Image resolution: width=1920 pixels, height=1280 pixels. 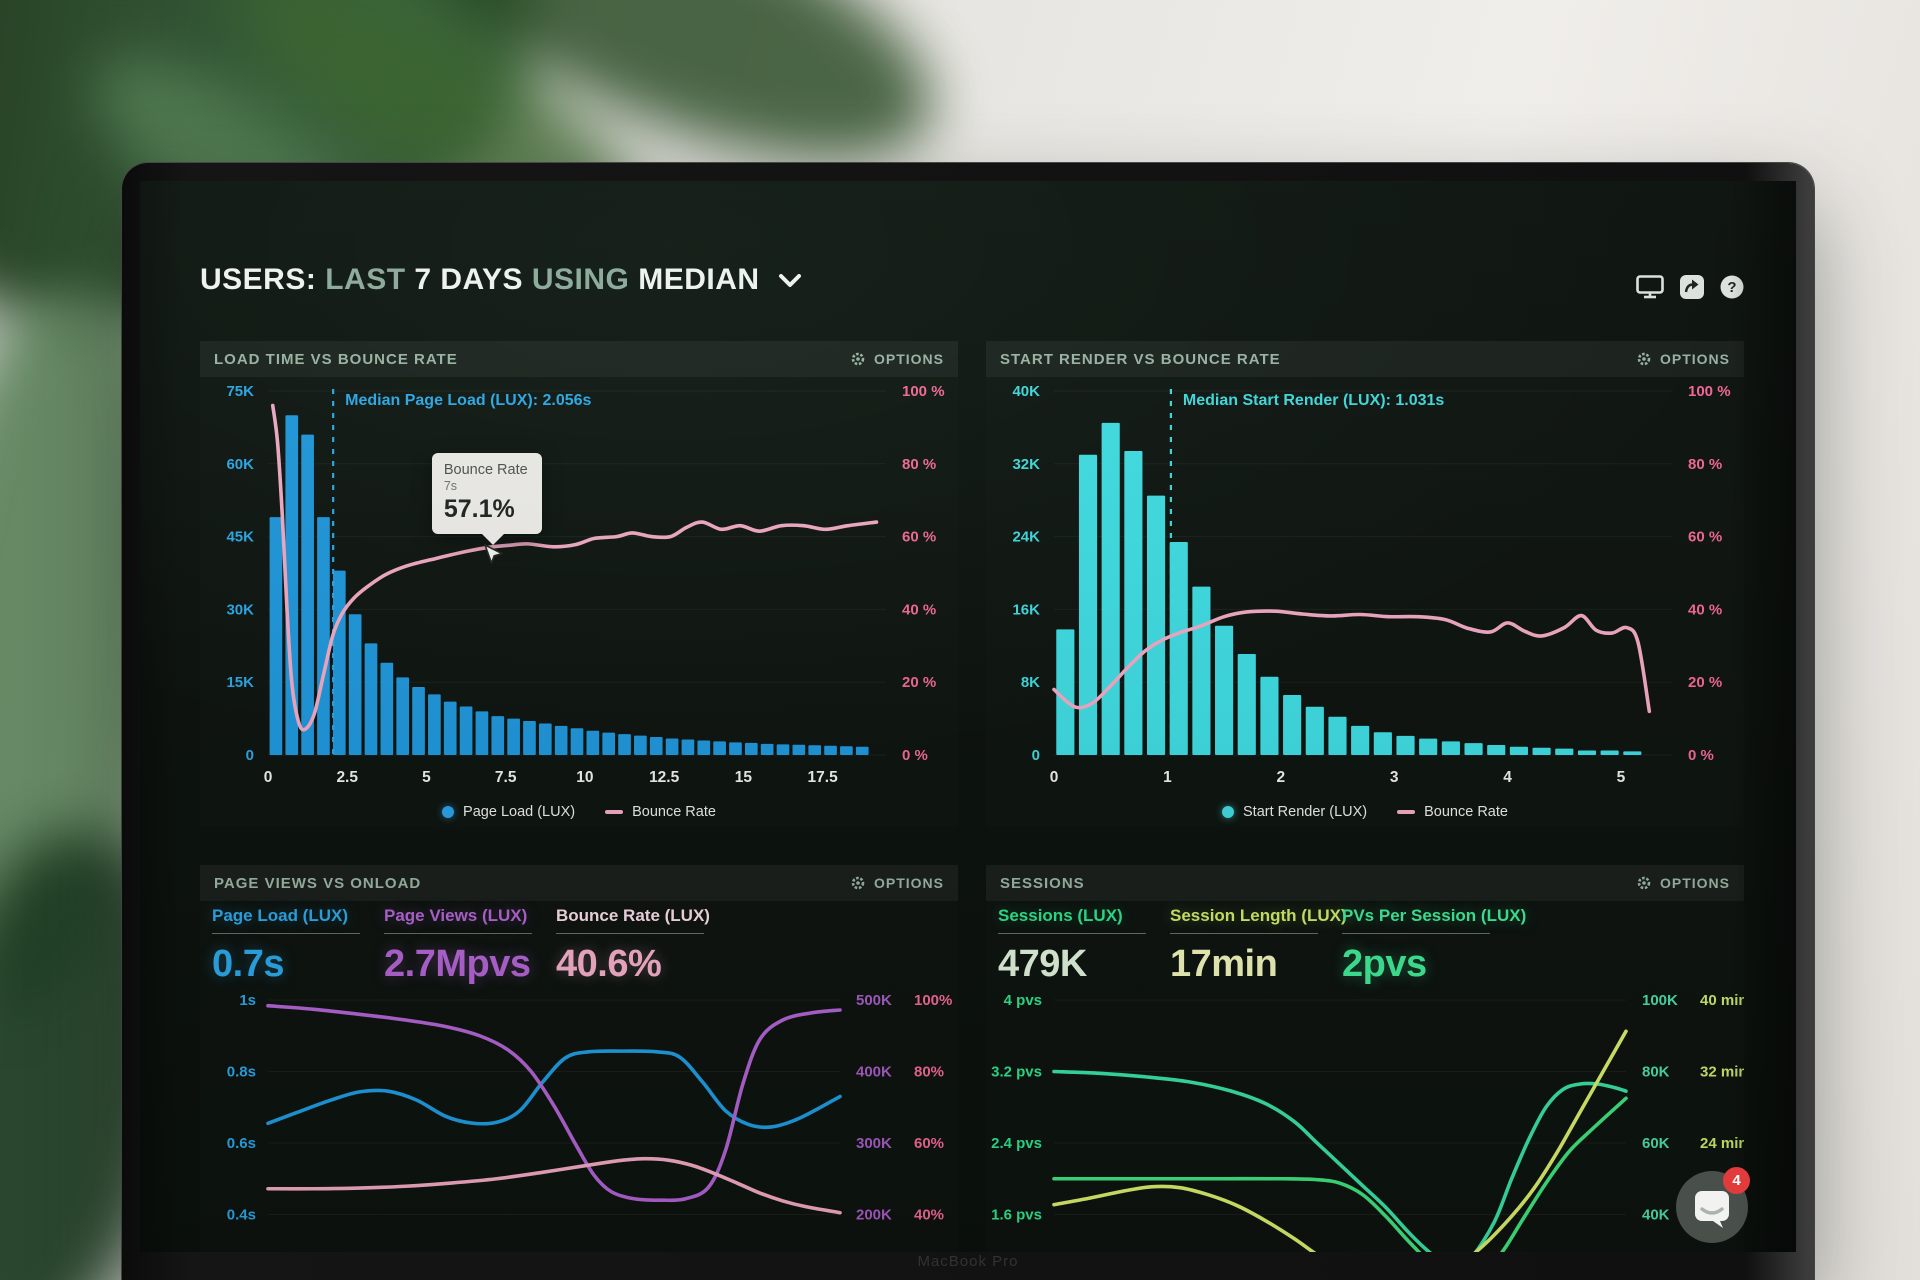 I want to click on svg-text: 80 %, so click(x=919, y=464).